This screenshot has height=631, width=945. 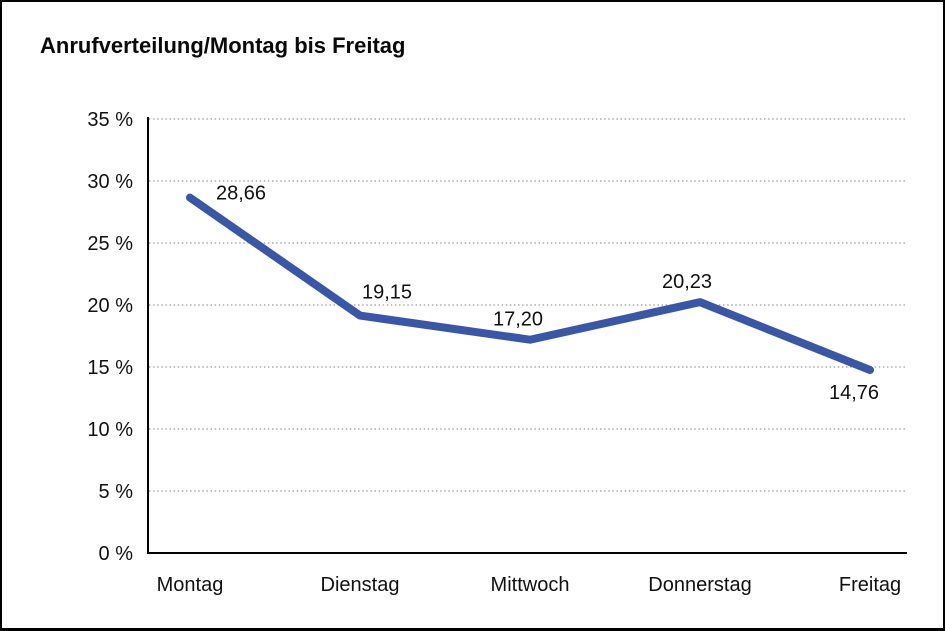 I want to click on y-tick-label: 10 %, so click(x=110, y=430).